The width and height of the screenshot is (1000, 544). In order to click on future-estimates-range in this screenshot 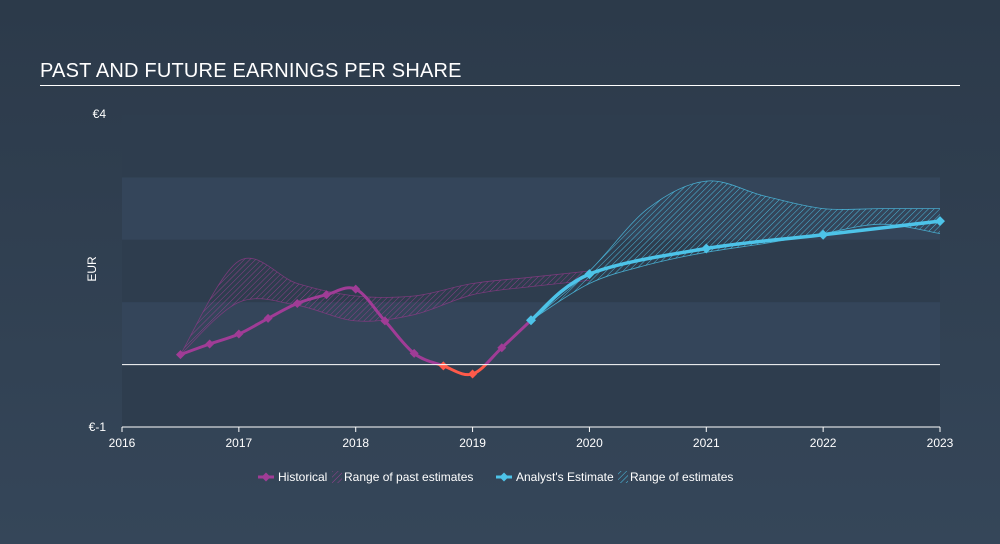, I will do `click(735, 250)`.